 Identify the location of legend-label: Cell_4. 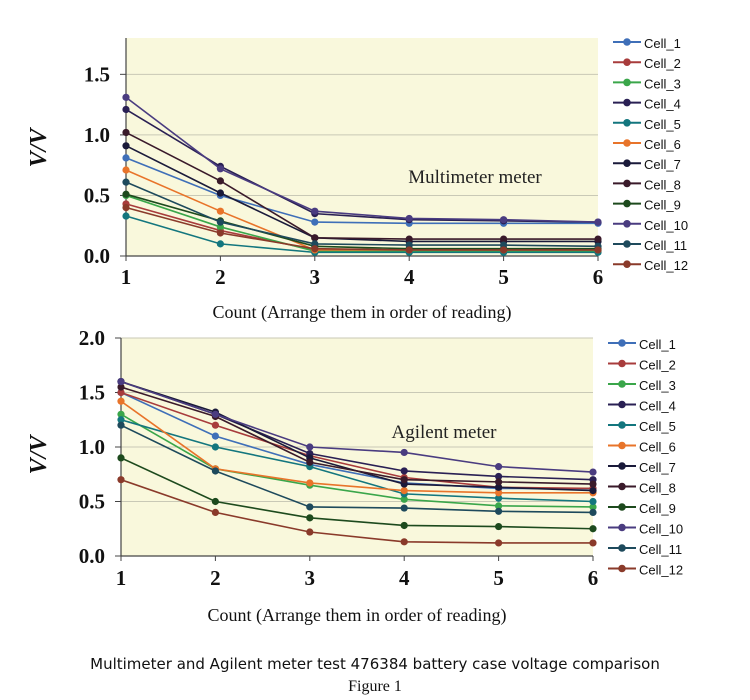
(657, 406).